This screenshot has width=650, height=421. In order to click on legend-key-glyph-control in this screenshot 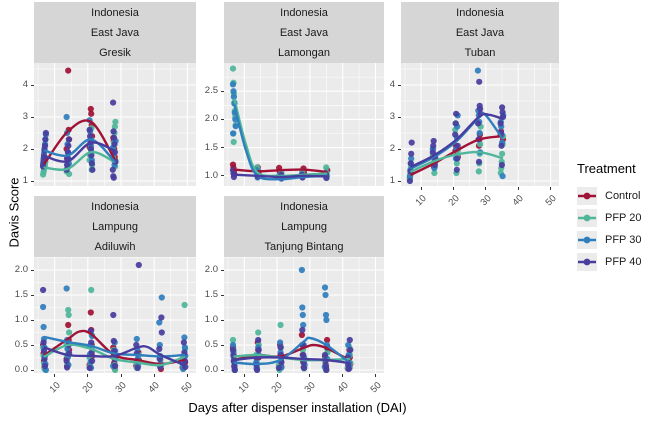, I will do `click(587, 196)`.